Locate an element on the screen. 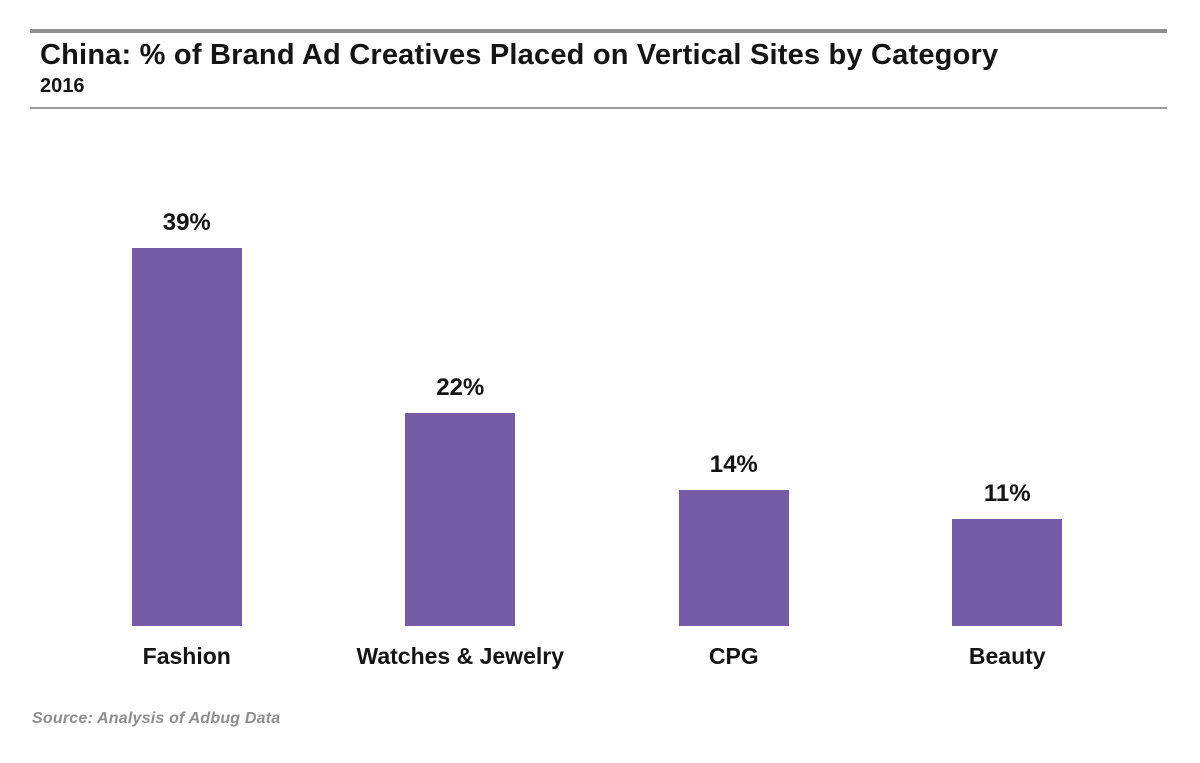 This screenshot has width=1200, height=763. bar-cpg is located at coordinates (733, 558).